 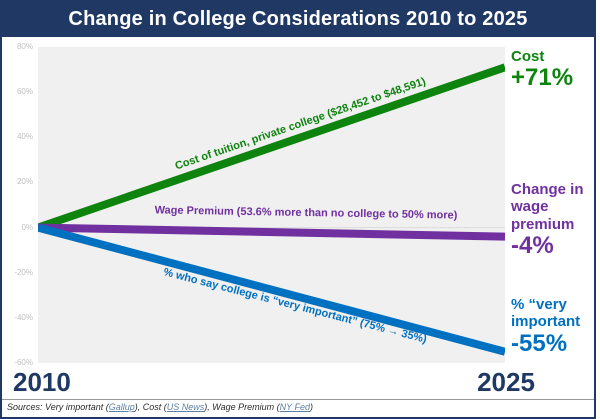 What do you see at coordinates (121, 407) in the screenshot?
I see `source-link-gallup: Gallup` at bounding box center [121, 407].